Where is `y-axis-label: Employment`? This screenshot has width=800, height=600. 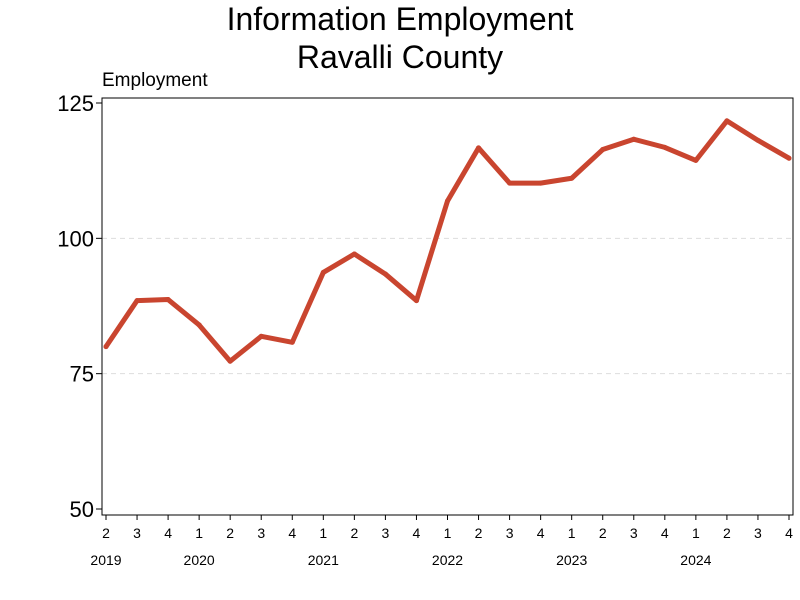 y-axis-label: Employment is located at coordinates (155, 80).